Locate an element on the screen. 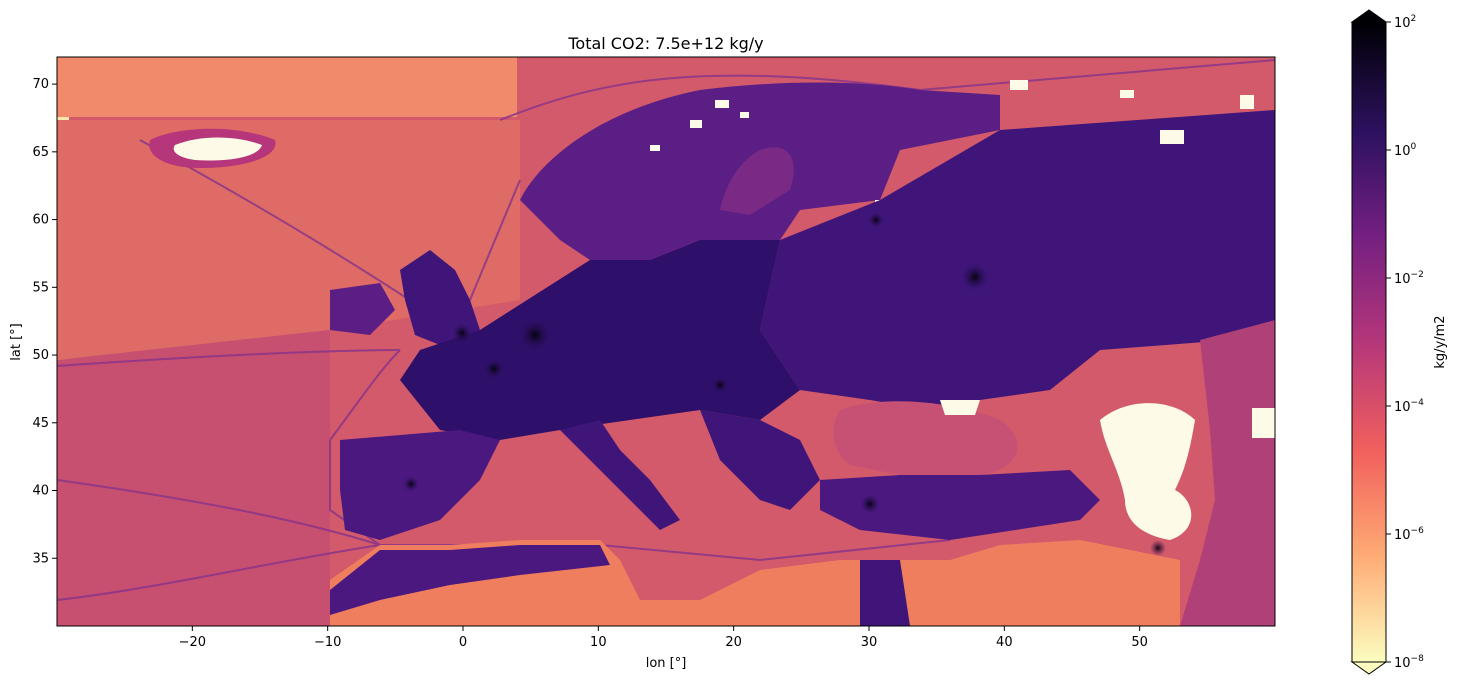 Image resolution: width=1457 pixels, height=684 pixels. y-axis-label: lat [°] is located at coordinates (16, 341).